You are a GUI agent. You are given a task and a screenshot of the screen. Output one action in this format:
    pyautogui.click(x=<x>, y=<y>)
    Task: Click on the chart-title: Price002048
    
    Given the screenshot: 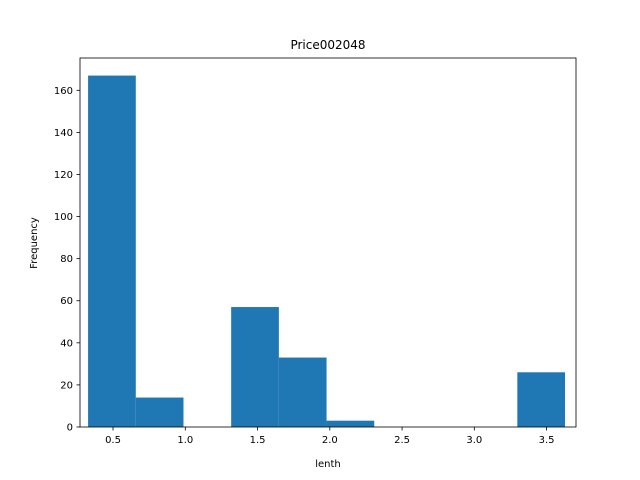 What is the action you would take?
    pyautogui.click(x=327, y=45)
    